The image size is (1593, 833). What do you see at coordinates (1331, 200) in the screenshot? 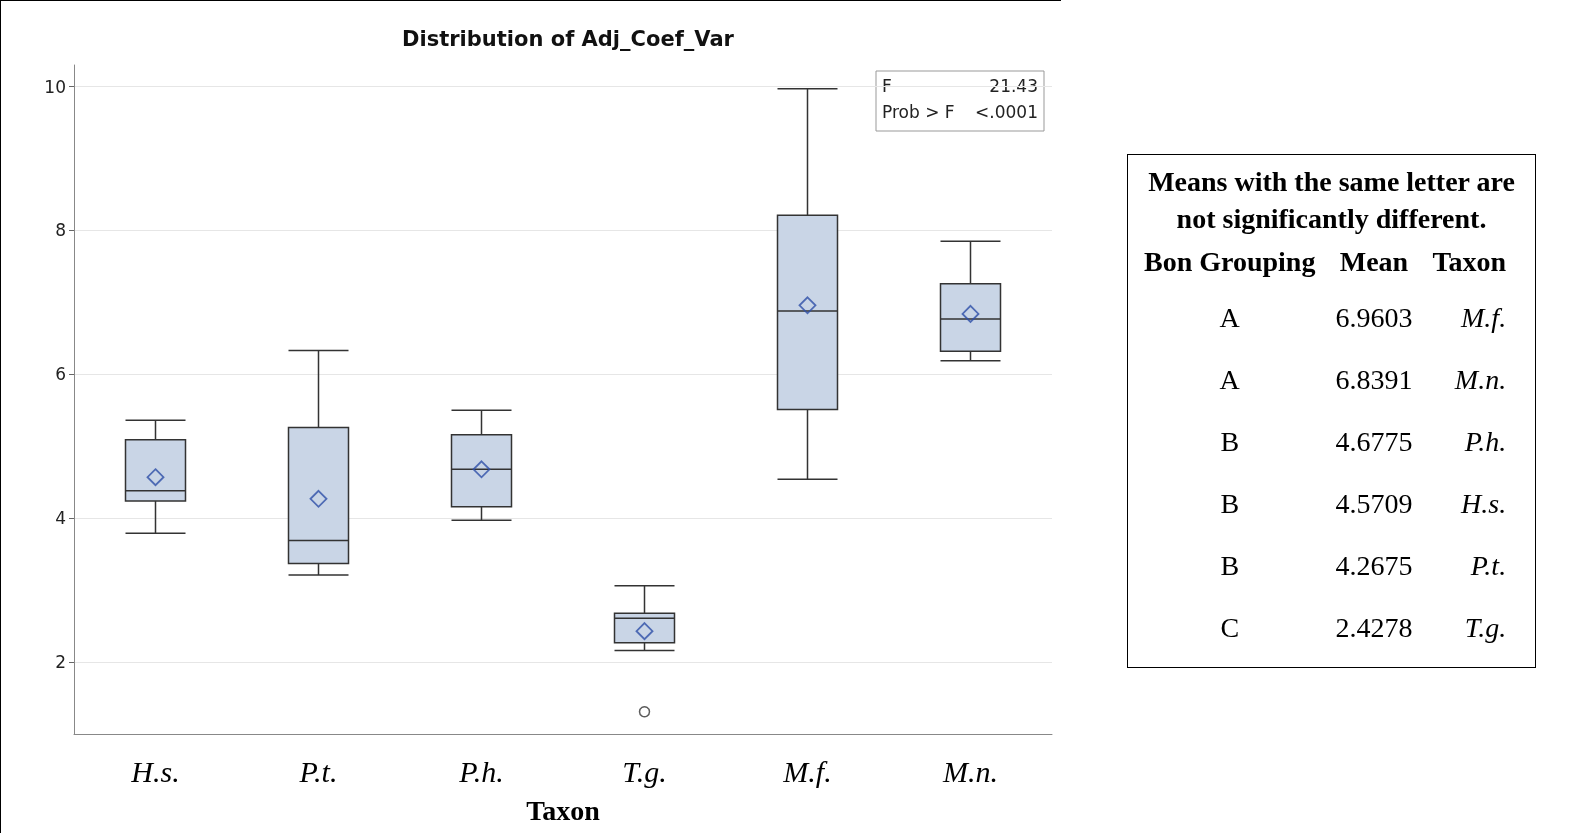
I see `text: Means with the same letter are not significantly different.` at bounding box center [1331, 200].